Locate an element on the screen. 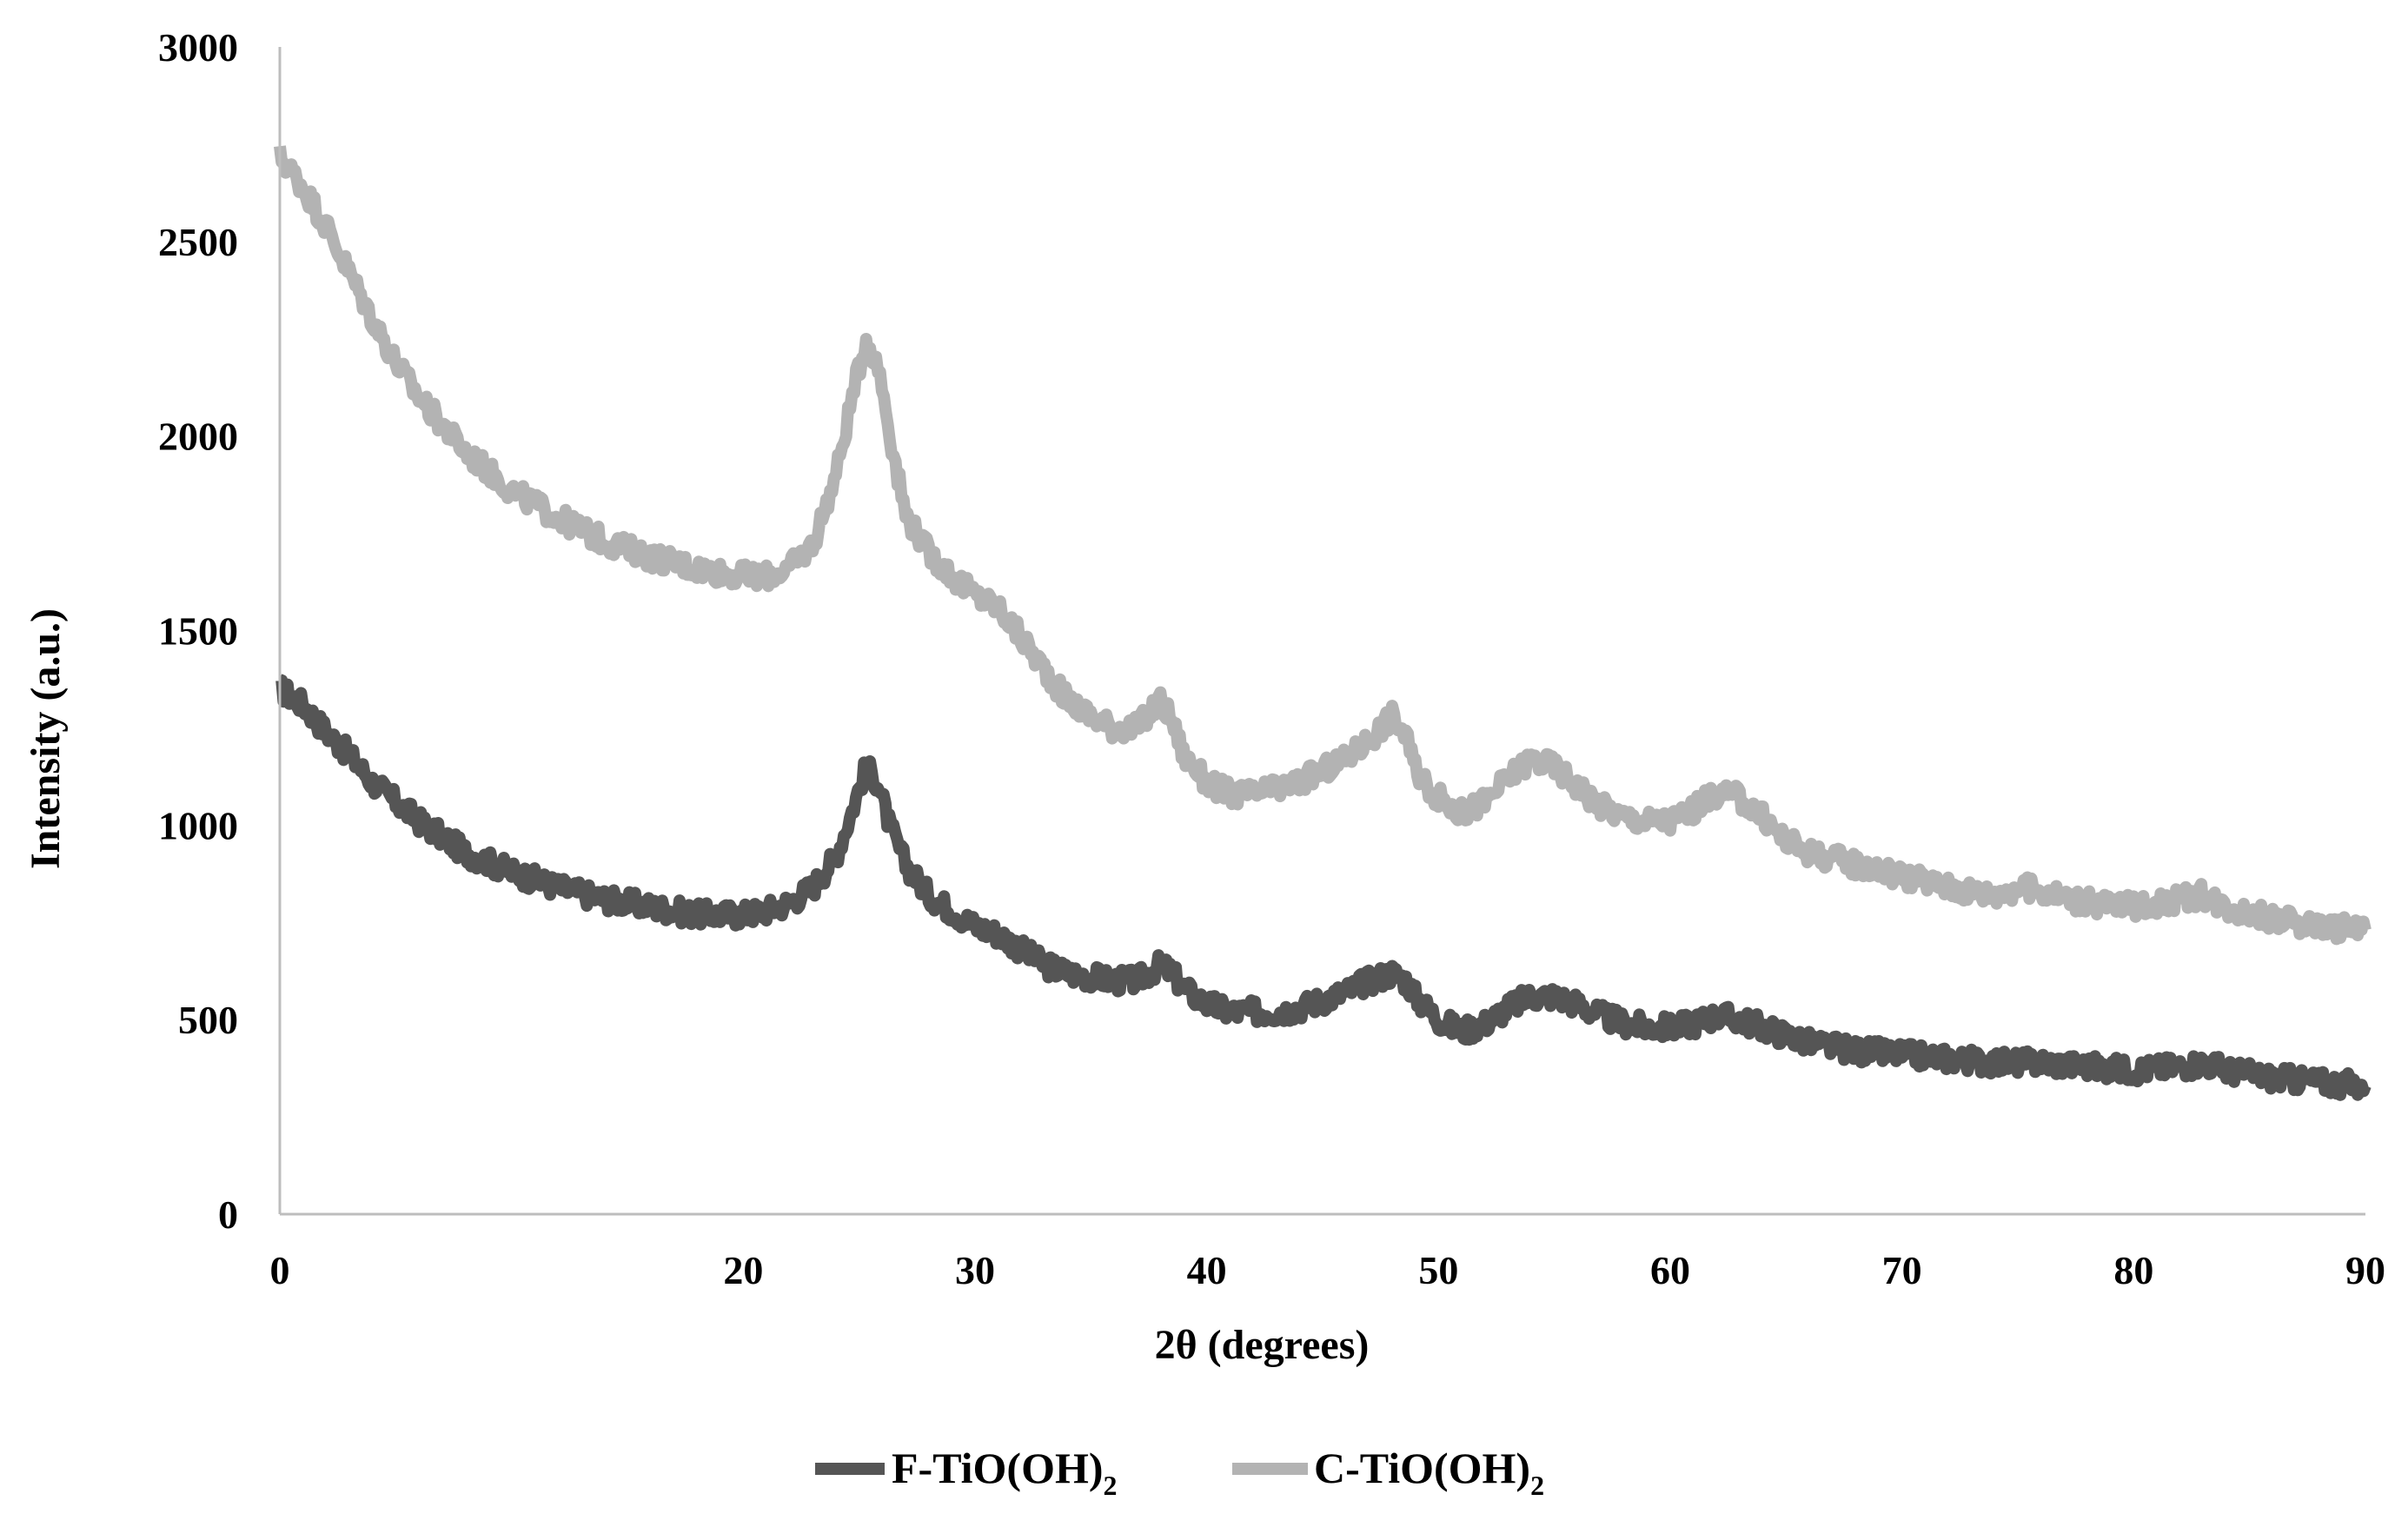 The height and width of the screenshot is (1514, 2408). legend-item-c-tio-oh2: C-TiO(OH)2 is located at coordinates (1388, 1472).